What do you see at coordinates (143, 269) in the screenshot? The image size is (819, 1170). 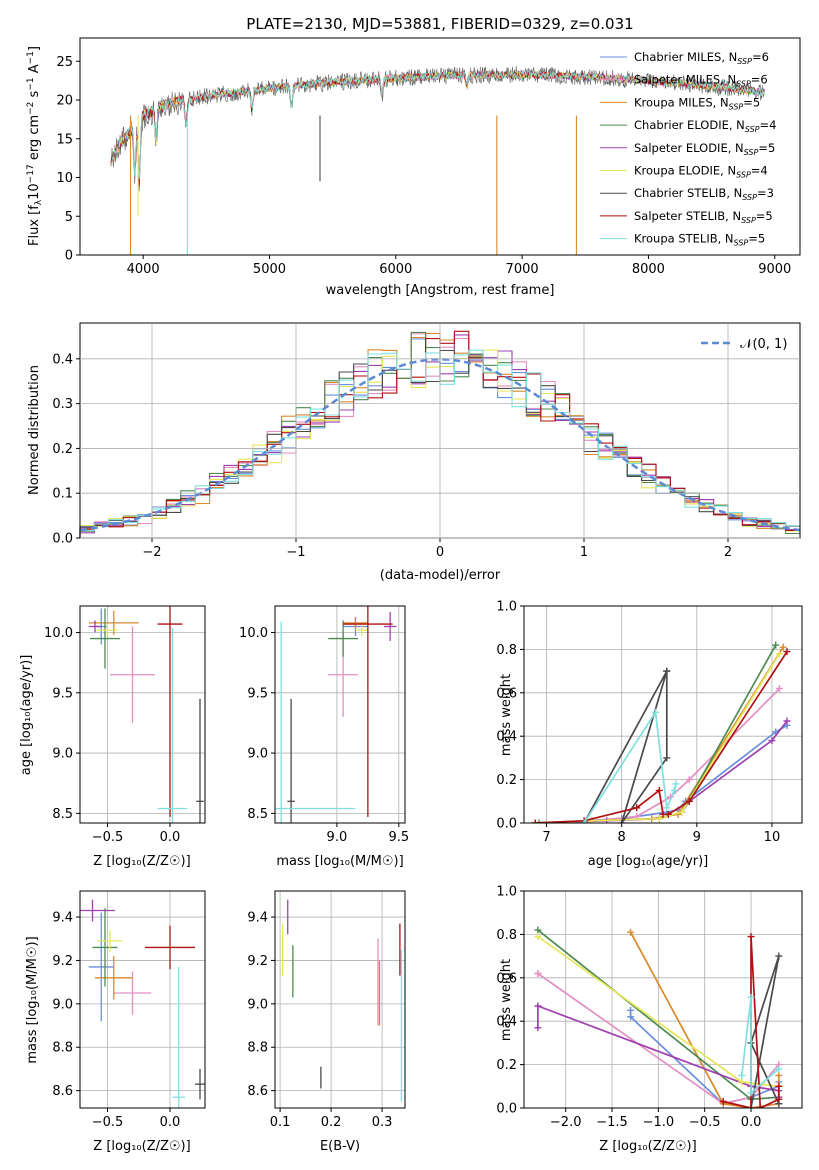 I see `x-tick-label: 4000` at bounding box center [143, 269].